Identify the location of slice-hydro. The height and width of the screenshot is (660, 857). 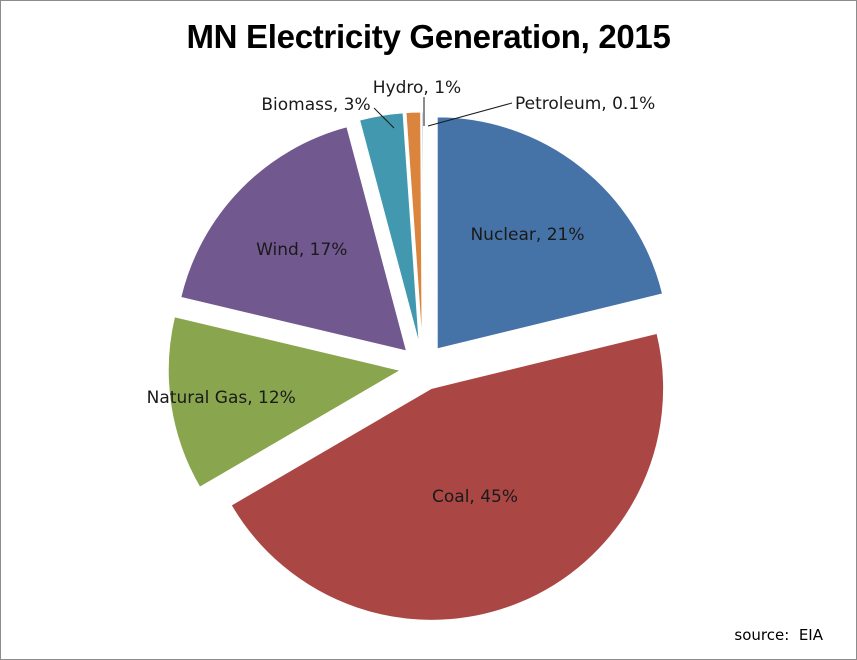
(414, 228).